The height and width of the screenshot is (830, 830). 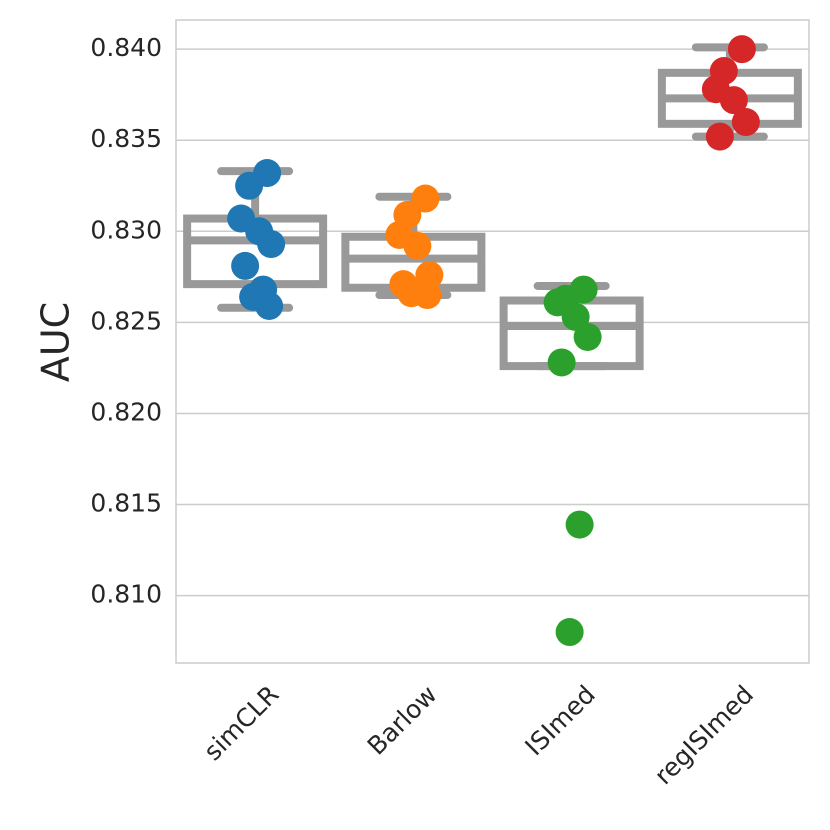 What do you see at coordinates (559, 720) in the screenshot?
I see `x-tick-label: ISImed` at bounding box center [559, 720].